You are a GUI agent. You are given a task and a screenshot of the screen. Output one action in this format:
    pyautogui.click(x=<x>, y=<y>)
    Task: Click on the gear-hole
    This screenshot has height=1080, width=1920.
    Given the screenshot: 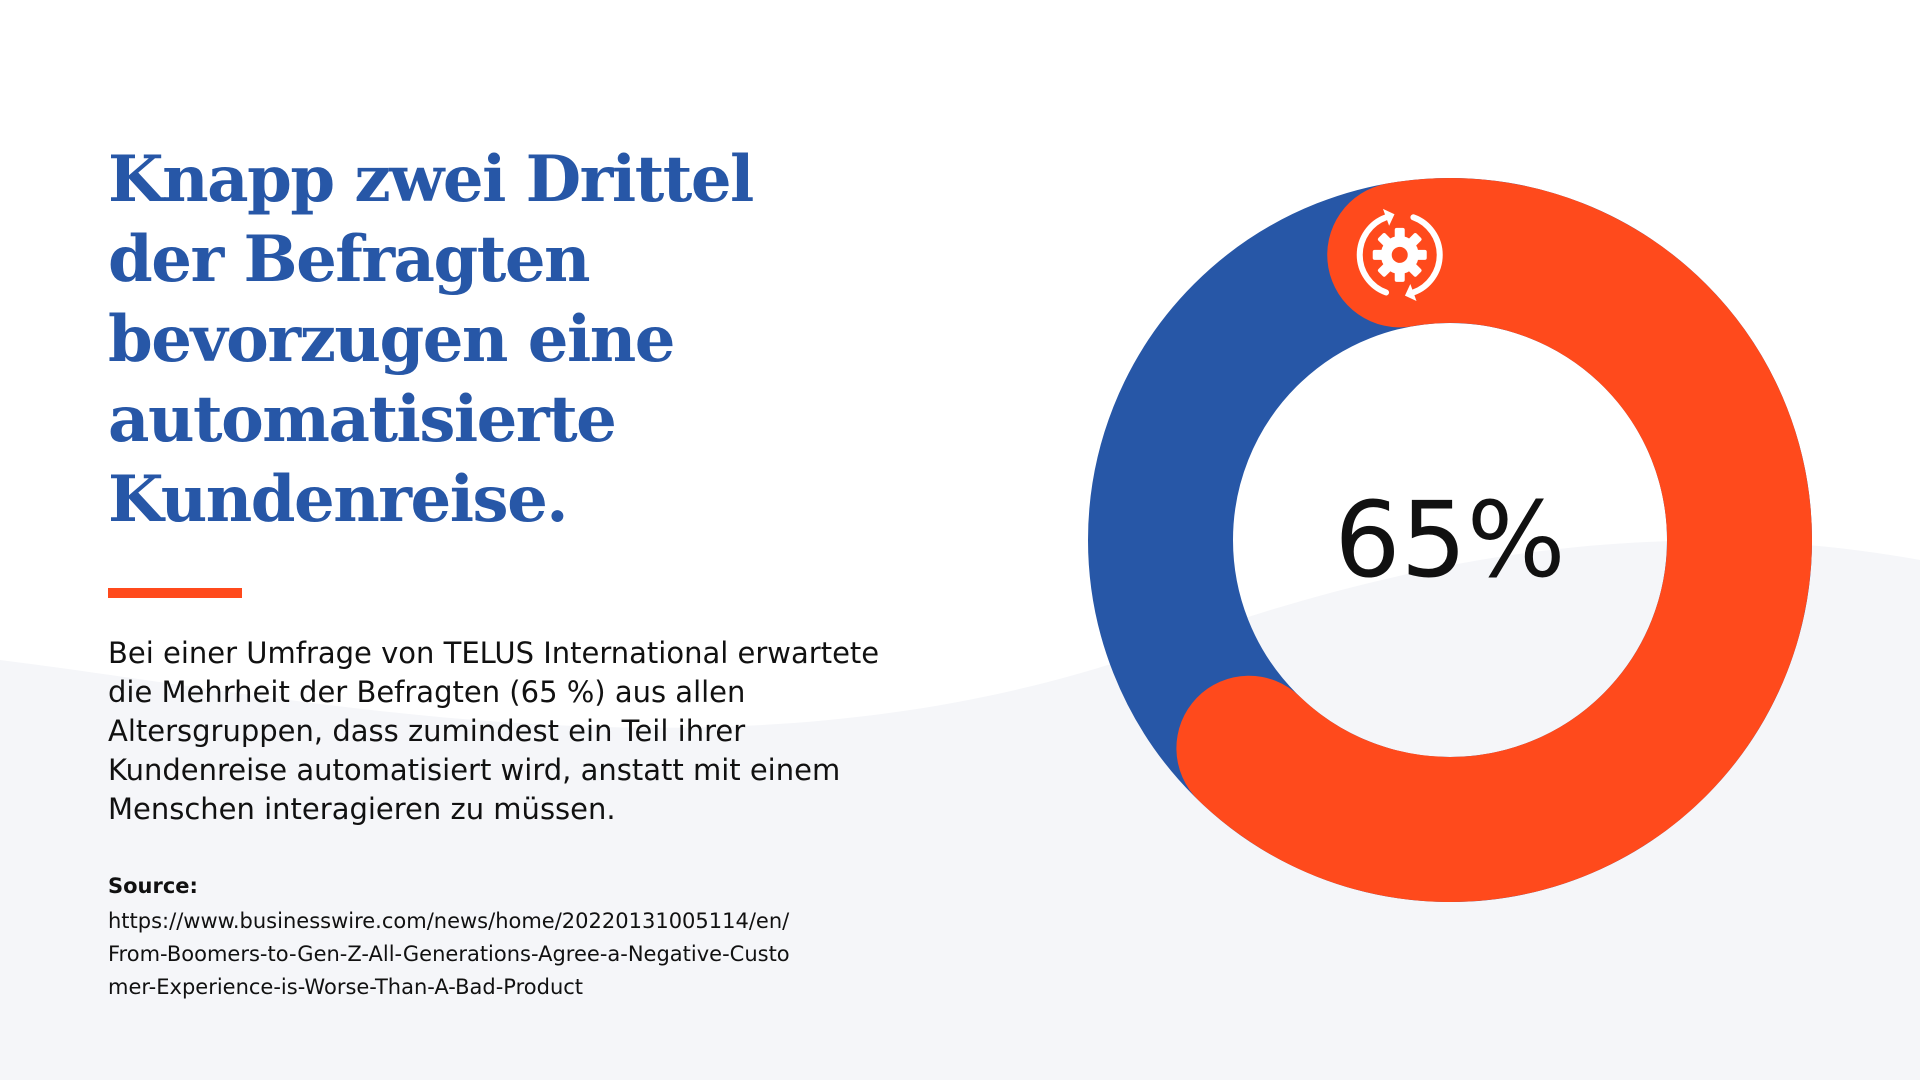 What is the action you would take?
    pyautogui.click(x=1399, y=254)
    